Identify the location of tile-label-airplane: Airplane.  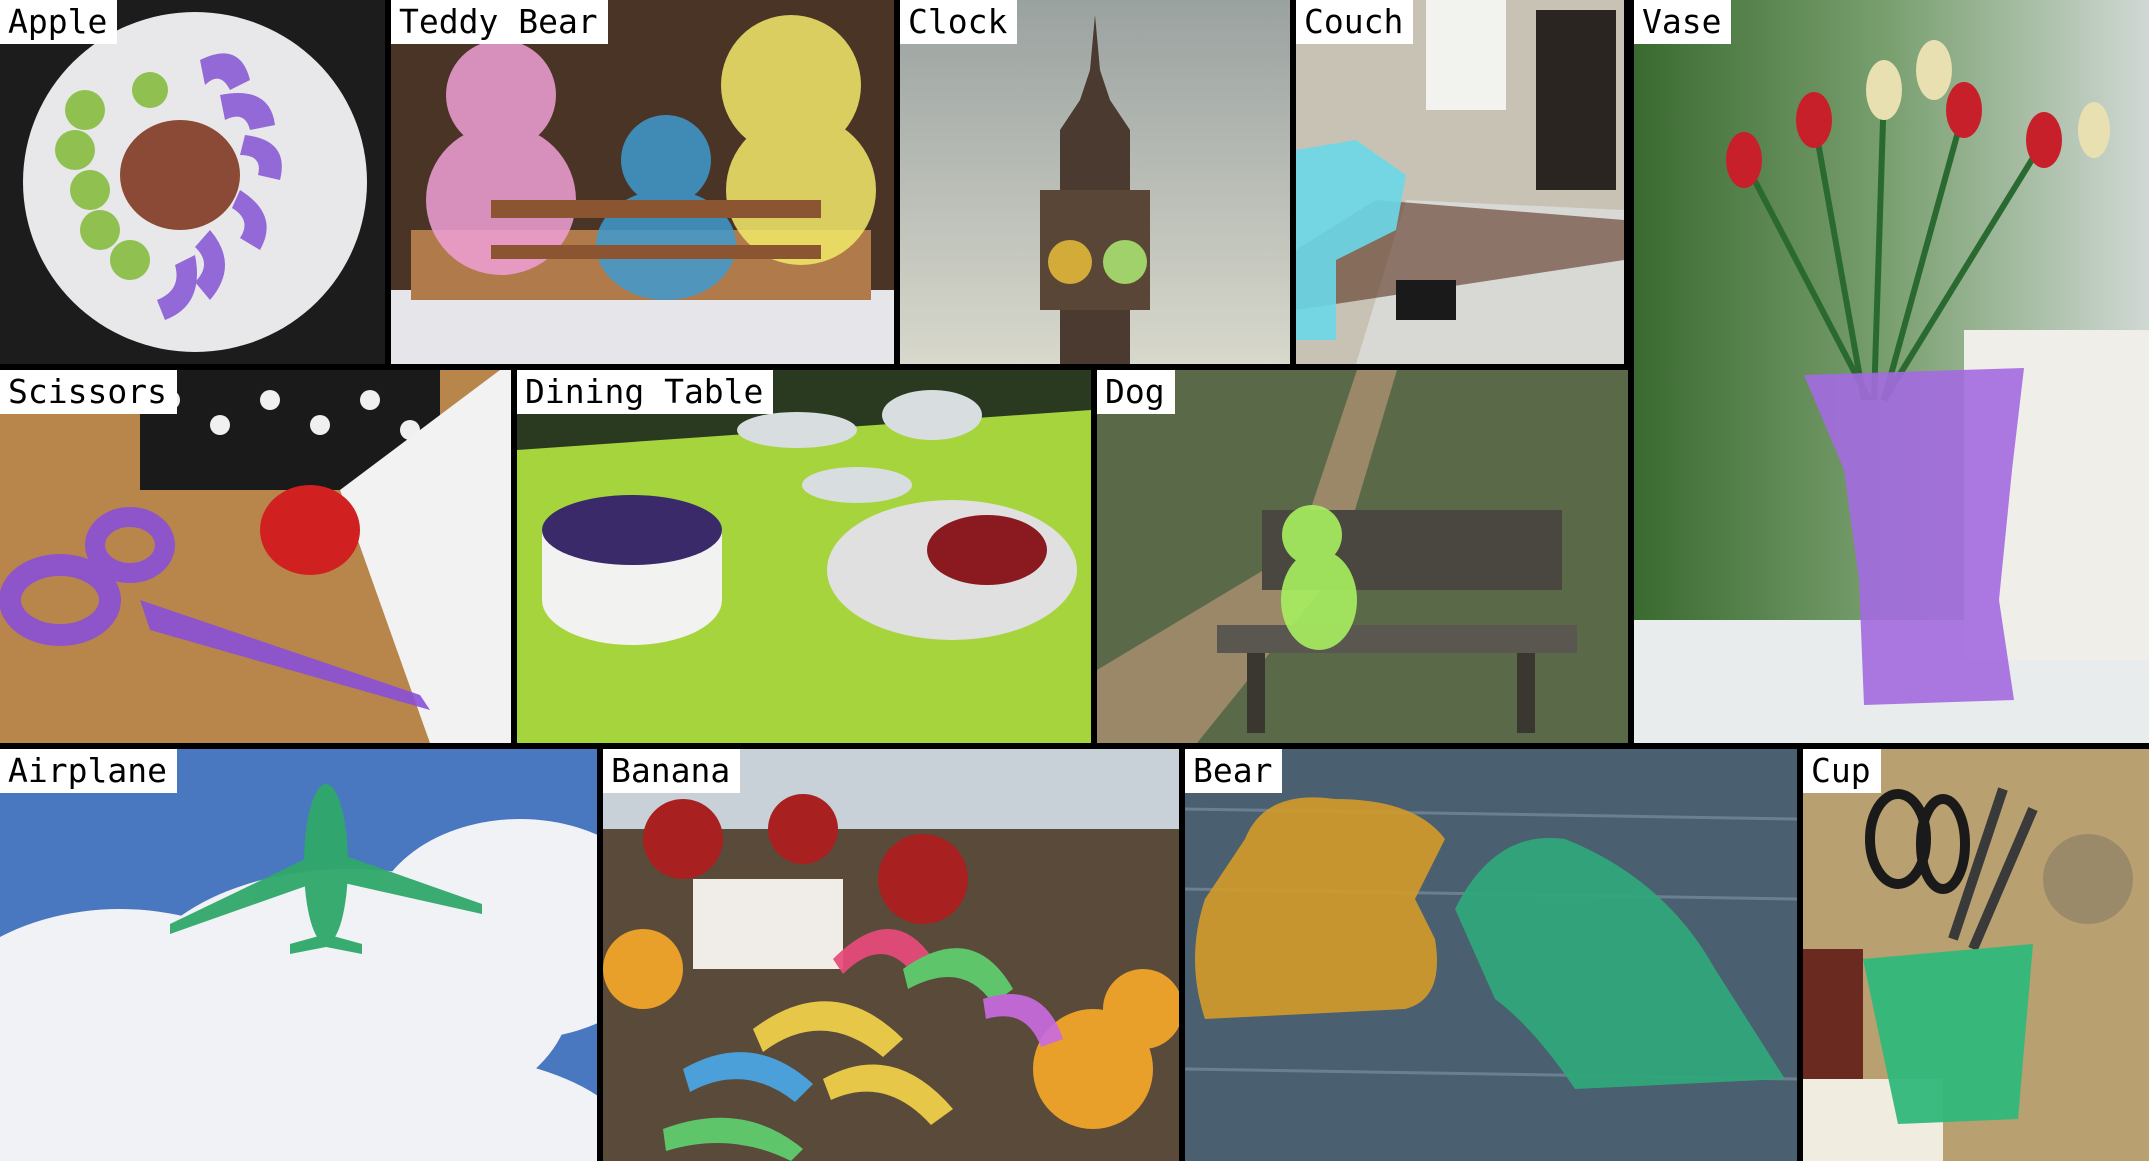
(88, 771).